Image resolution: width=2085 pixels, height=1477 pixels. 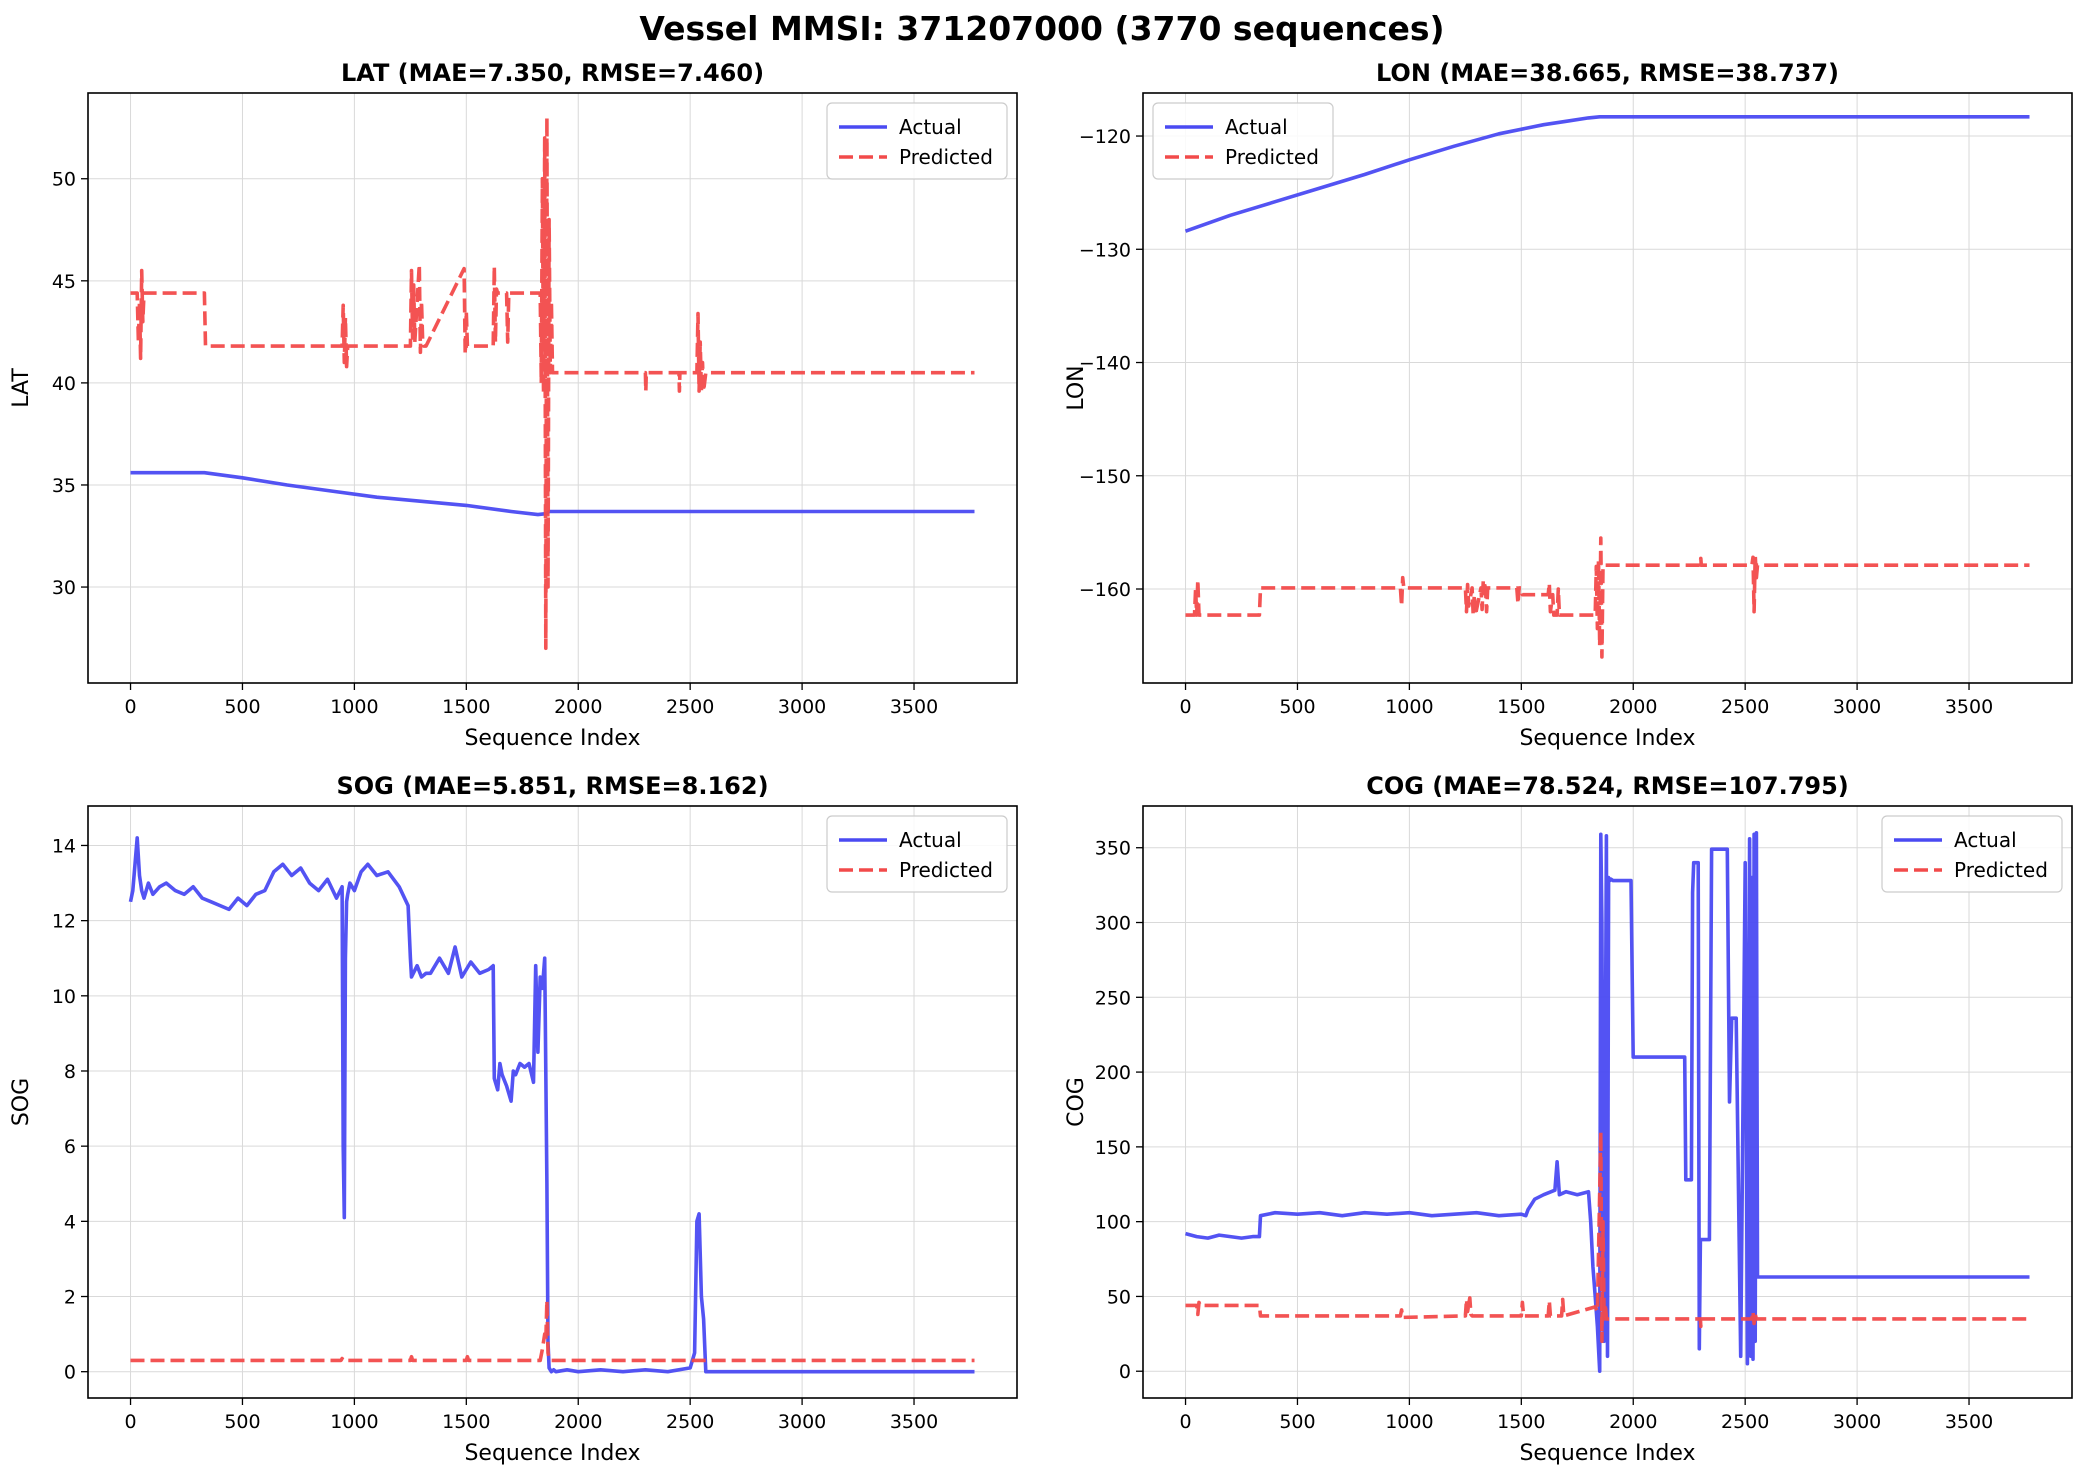 I want to click on y-tick-label: 12, so click(x=64, y=922).